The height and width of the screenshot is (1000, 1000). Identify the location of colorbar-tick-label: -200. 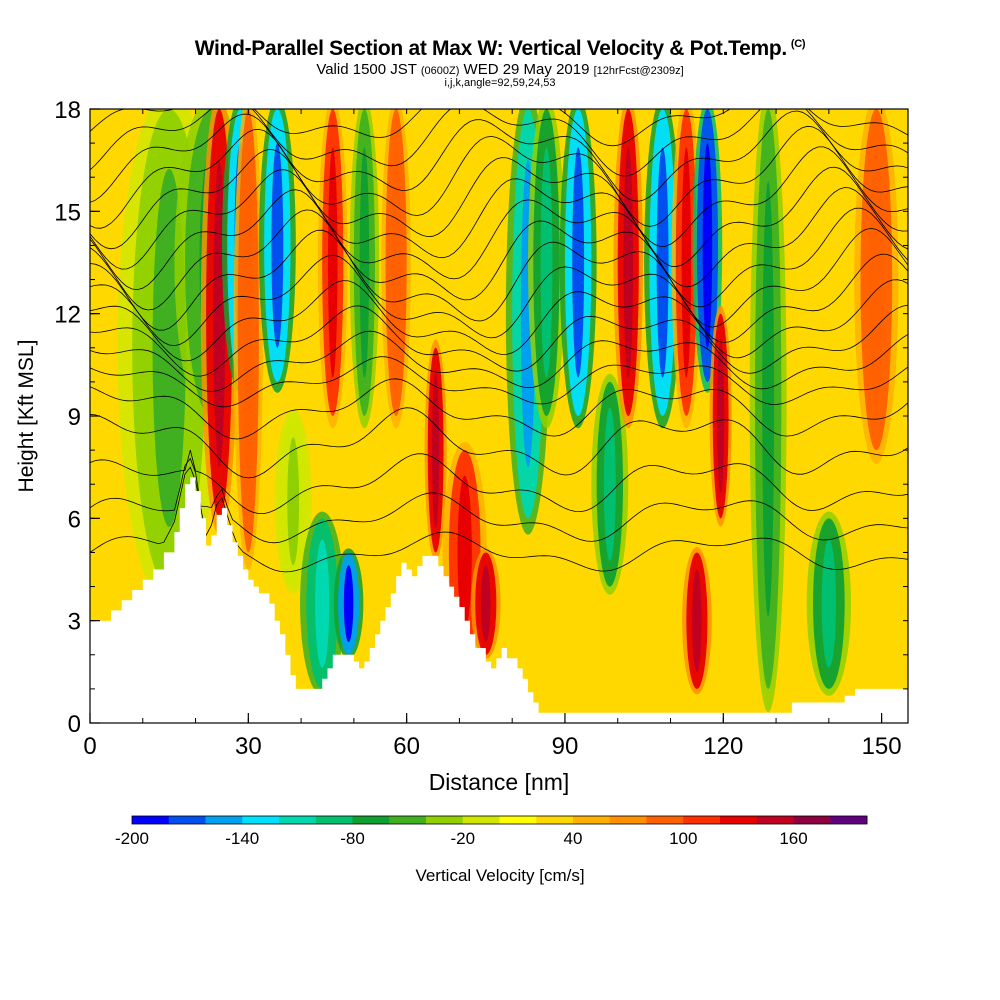
(132, 838).